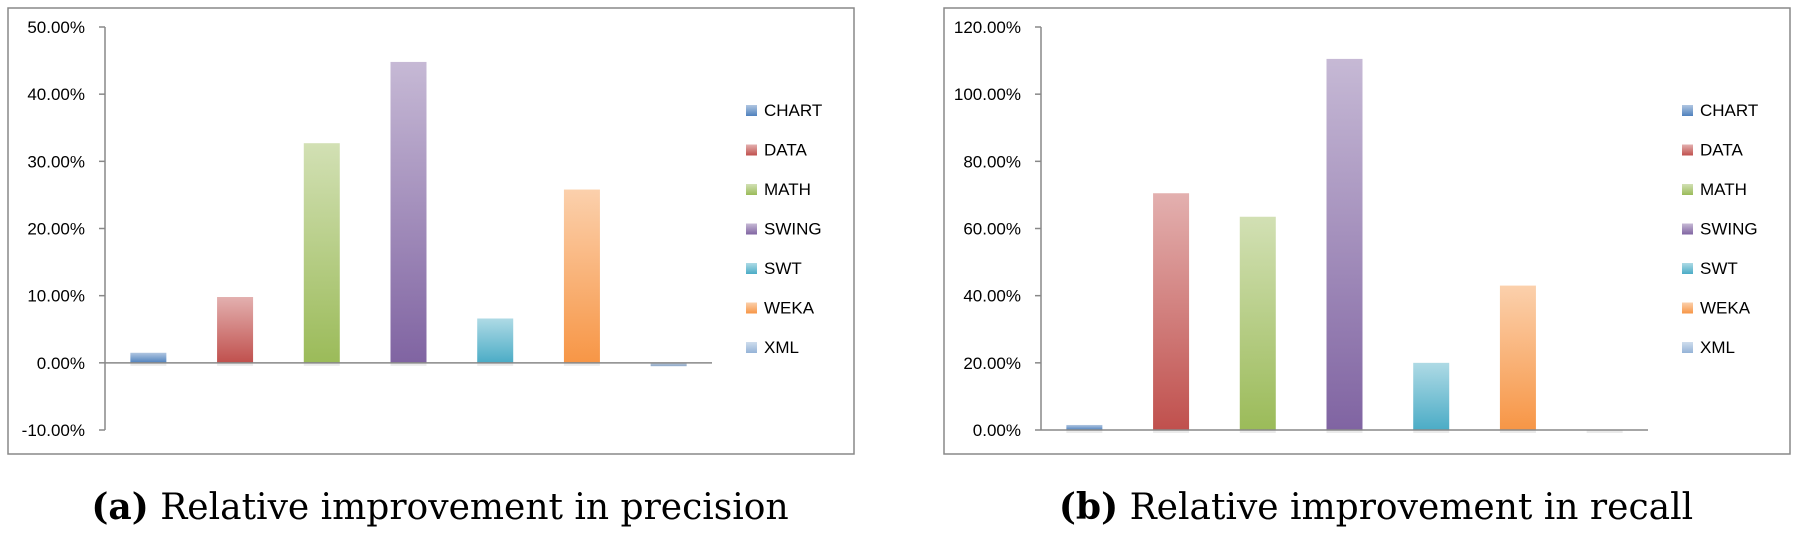  What do you see at coordinates (1411, 507) in the screenshot?
I see `caption-text: Relative improvement in recall` at bounding box center [1411, 507].